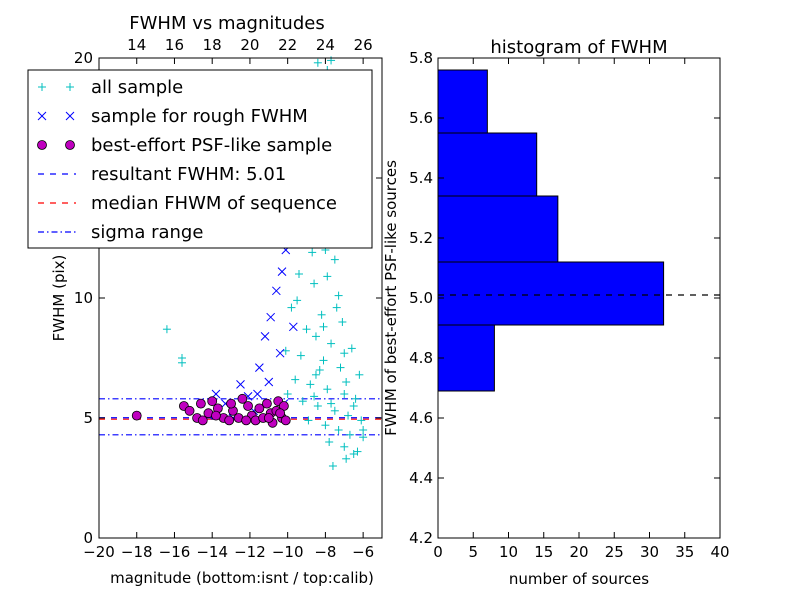 This screenshot has width=800, height=600. I want to click on histogram-title: histogram of FWHM, so click(578, 47).